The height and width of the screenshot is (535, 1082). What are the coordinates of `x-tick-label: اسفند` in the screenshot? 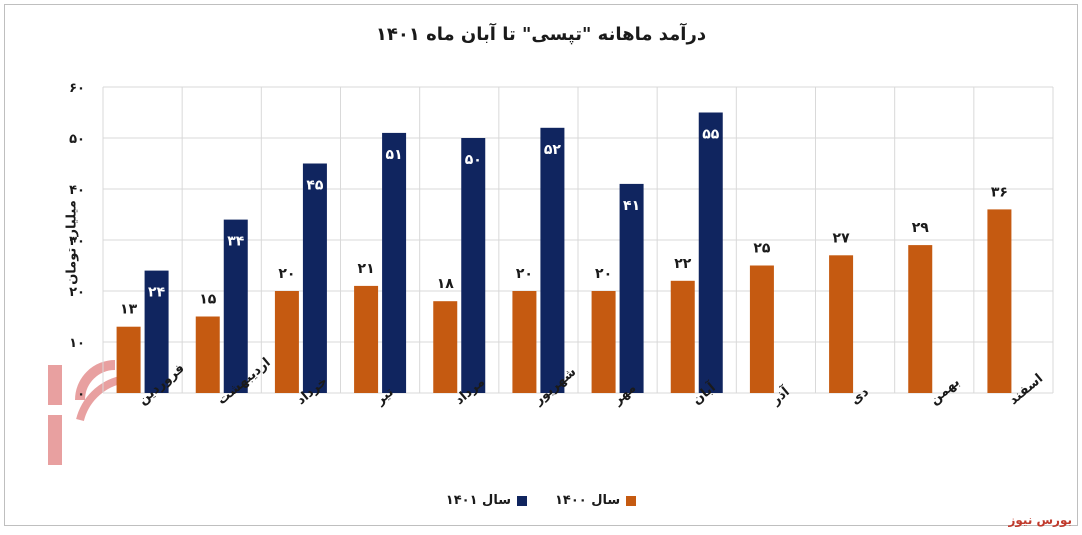 It's located at (1026, 389).